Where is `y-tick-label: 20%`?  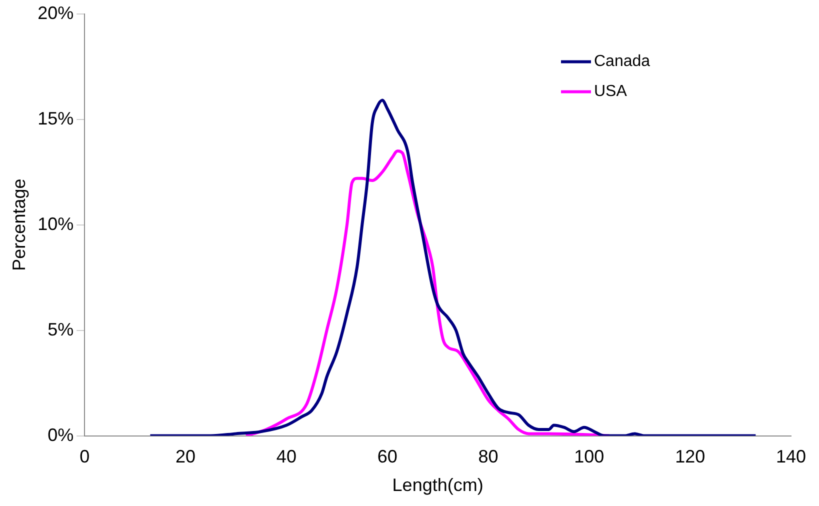
y-tick-label: 20% is located at coordinates (56, 12).